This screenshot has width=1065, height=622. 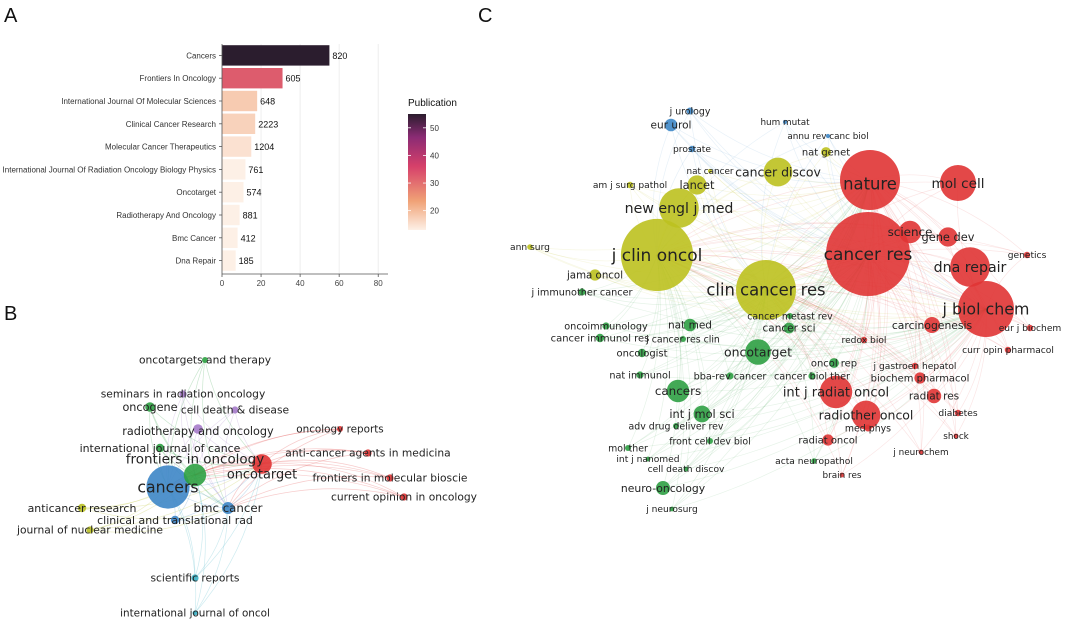 I want to click on node-label-cancer-discov: cancer discov, so click(x=778, y=171).